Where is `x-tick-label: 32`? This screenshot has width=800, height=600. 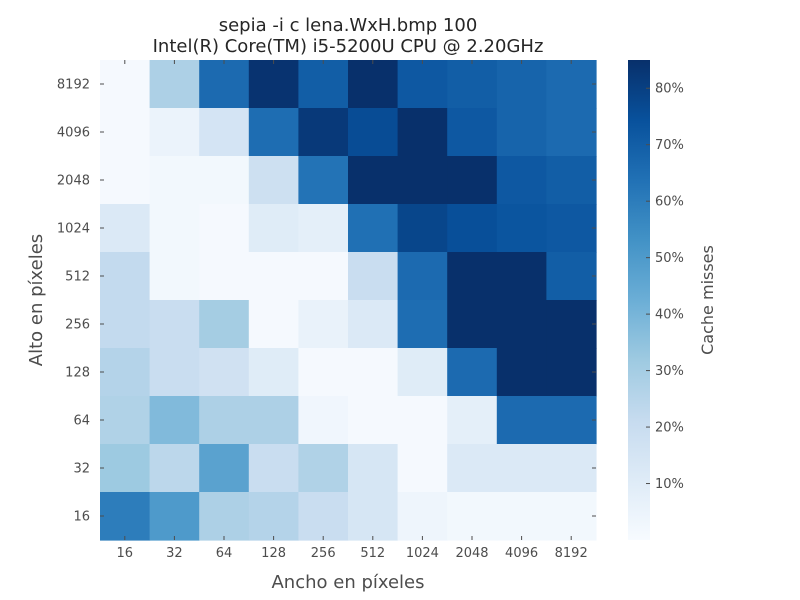 x-tick-label: 32 is located at coordinates (174, 553).